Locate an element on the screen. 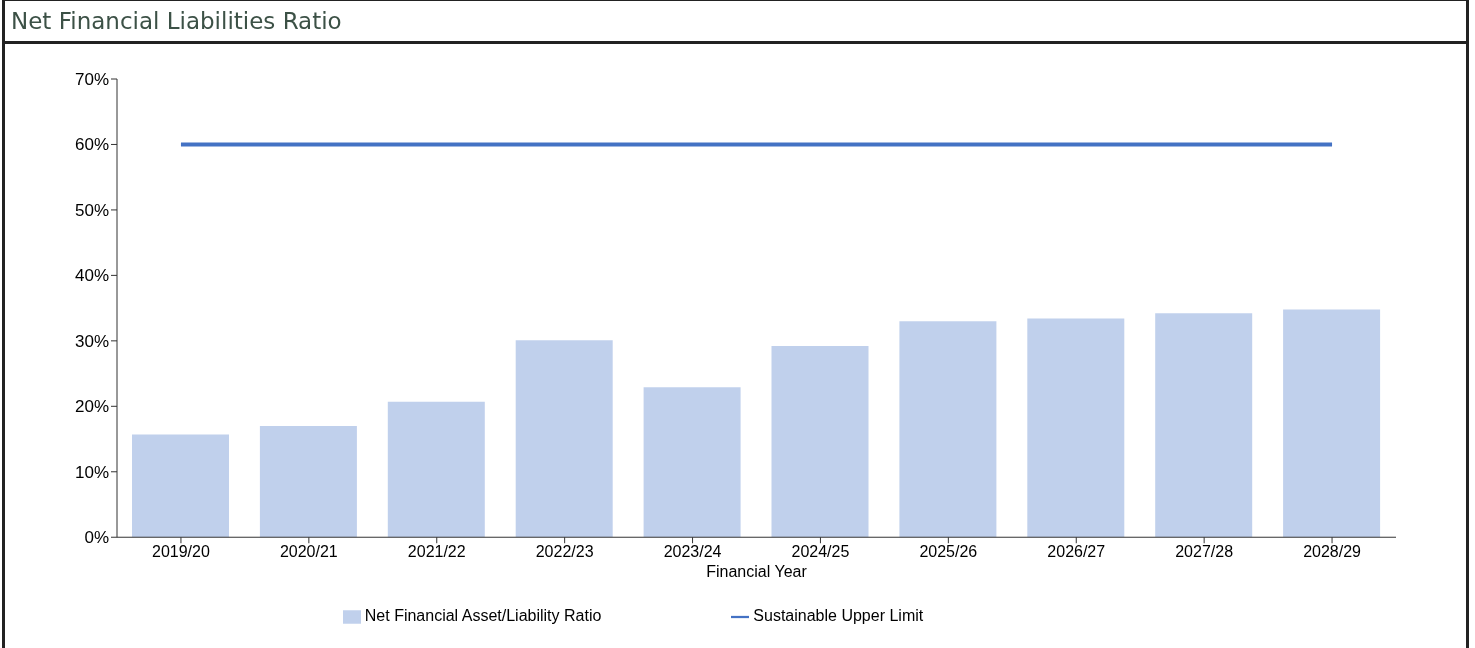 The height and width of the screenshot is (648, 1475). x-axis-title: Financial Year is located at coordinates (757, 572).